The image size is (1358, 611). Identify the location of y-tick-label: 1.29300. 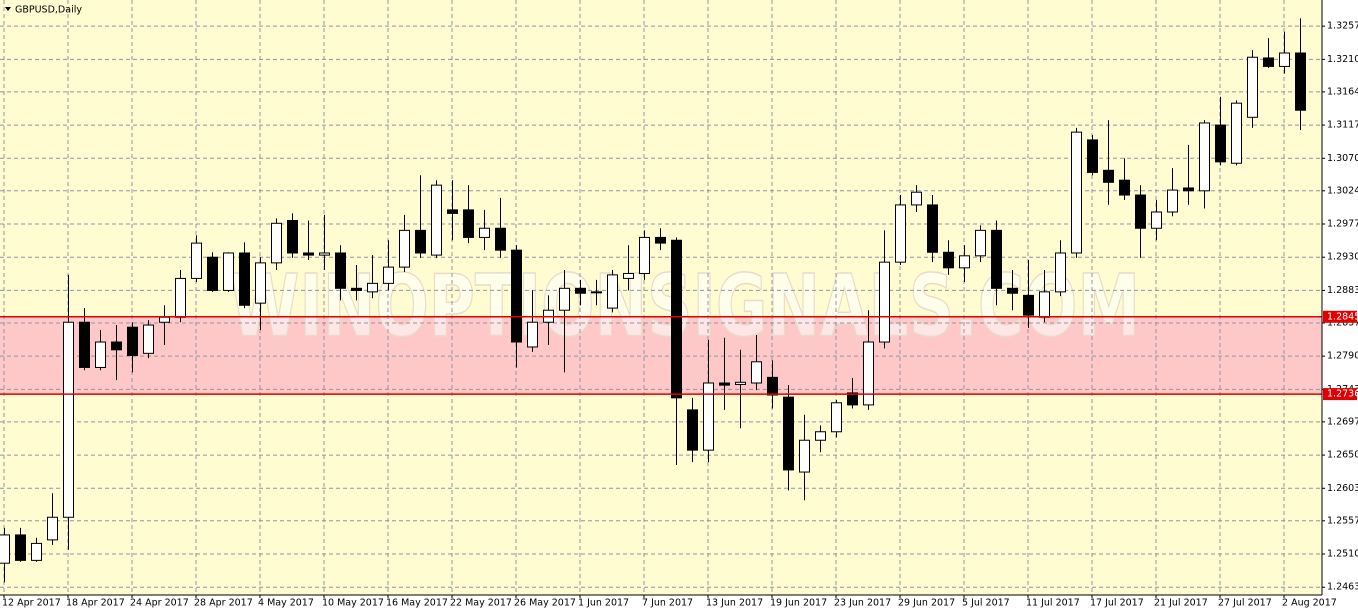
(1342, 257).